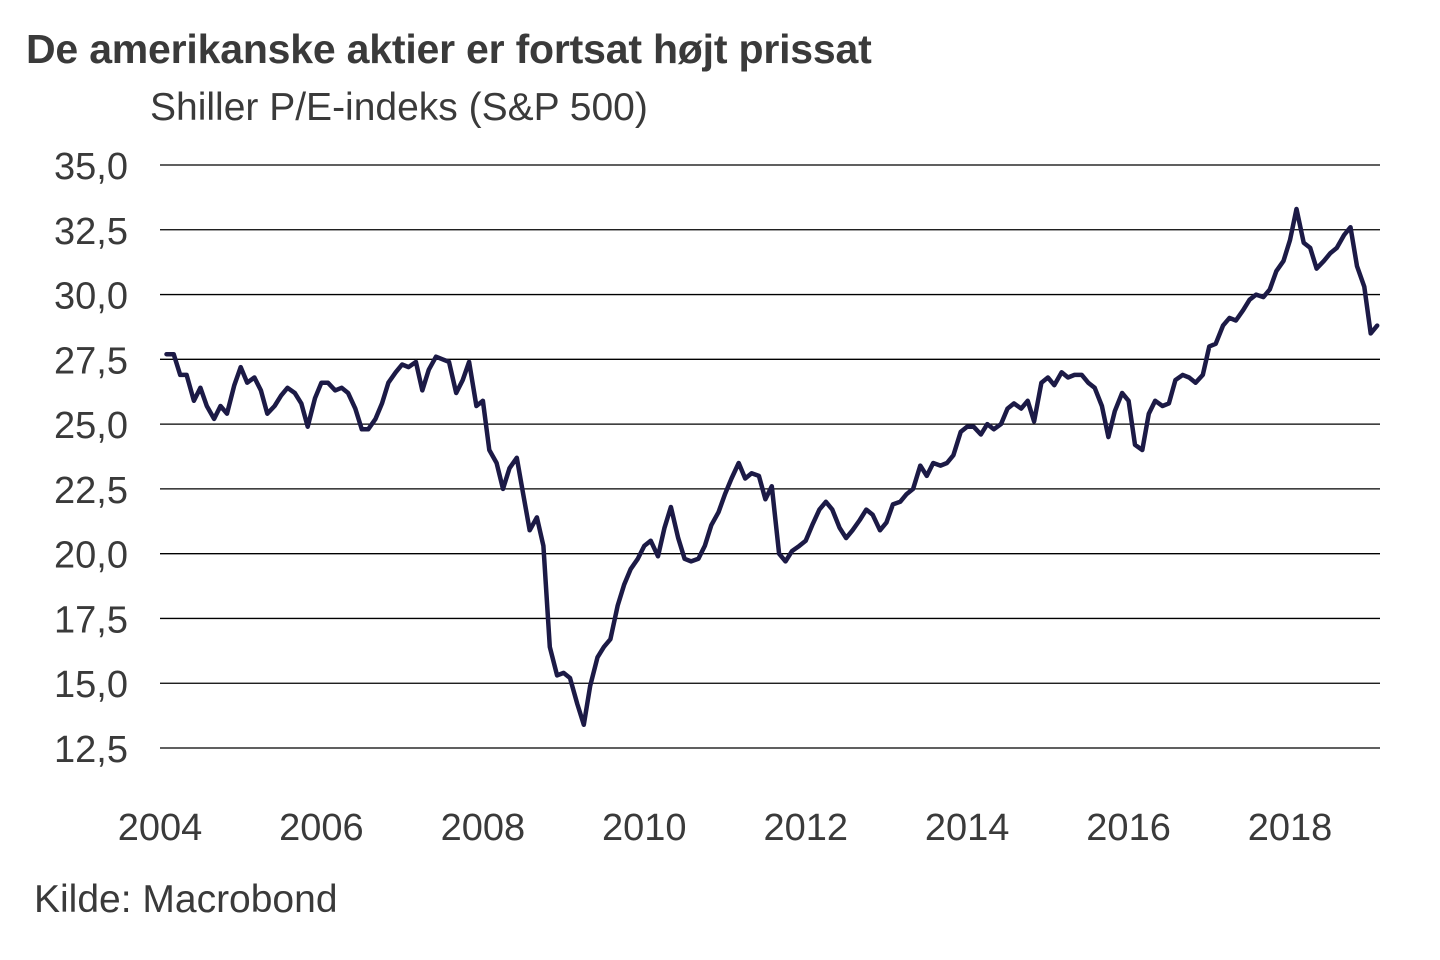  I want to click on y-tick-label: 30,0, so click(91, 297).